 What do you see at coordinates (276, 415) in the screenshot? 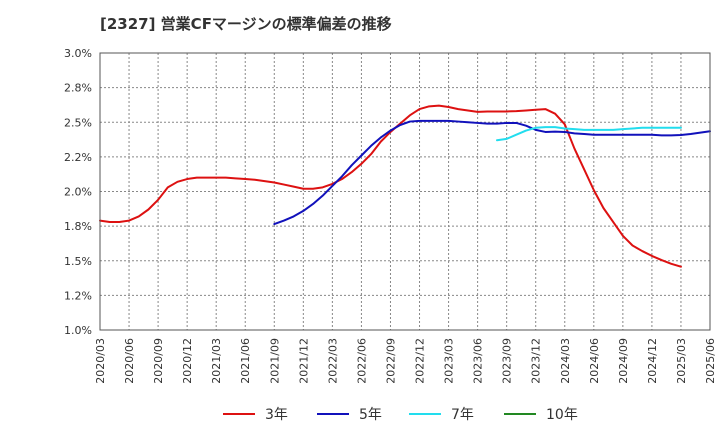
I see `legend-label-3年: 3年` at bounding box center [276, 415].